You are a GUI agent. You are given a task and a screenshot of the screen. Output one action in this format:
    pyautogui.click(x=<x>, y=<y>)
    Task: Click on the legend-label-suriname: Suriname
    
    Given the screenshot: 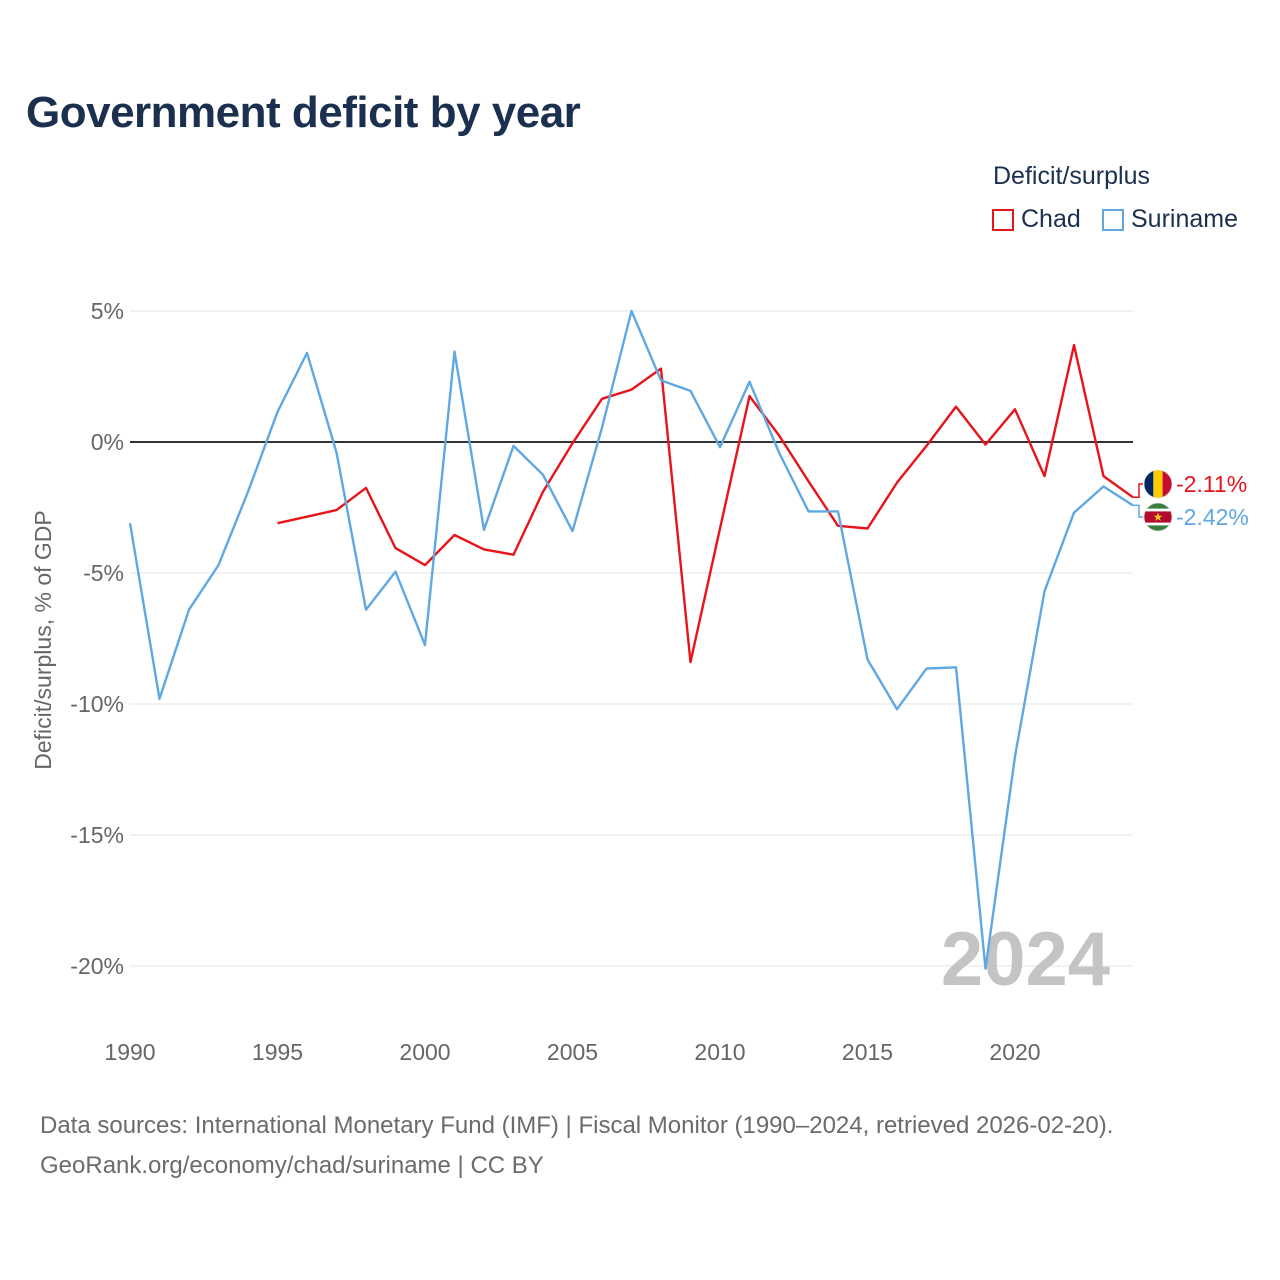 What is the action you would take?
    pyautogui.click(x=1184, y=219)
    